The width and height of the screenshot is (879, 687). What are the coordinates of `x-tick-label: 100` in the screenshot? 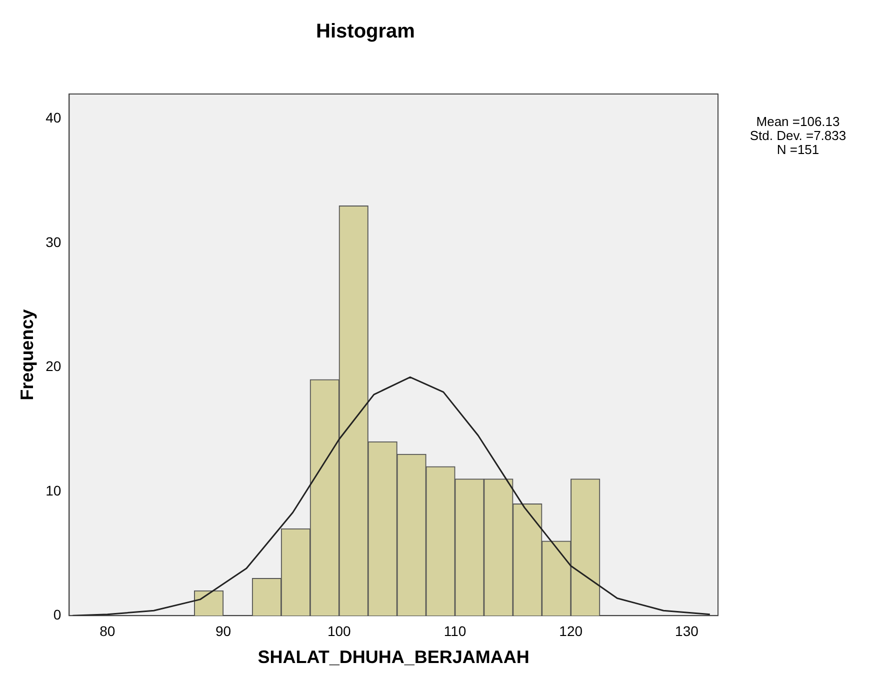 It's located at (339, 630).